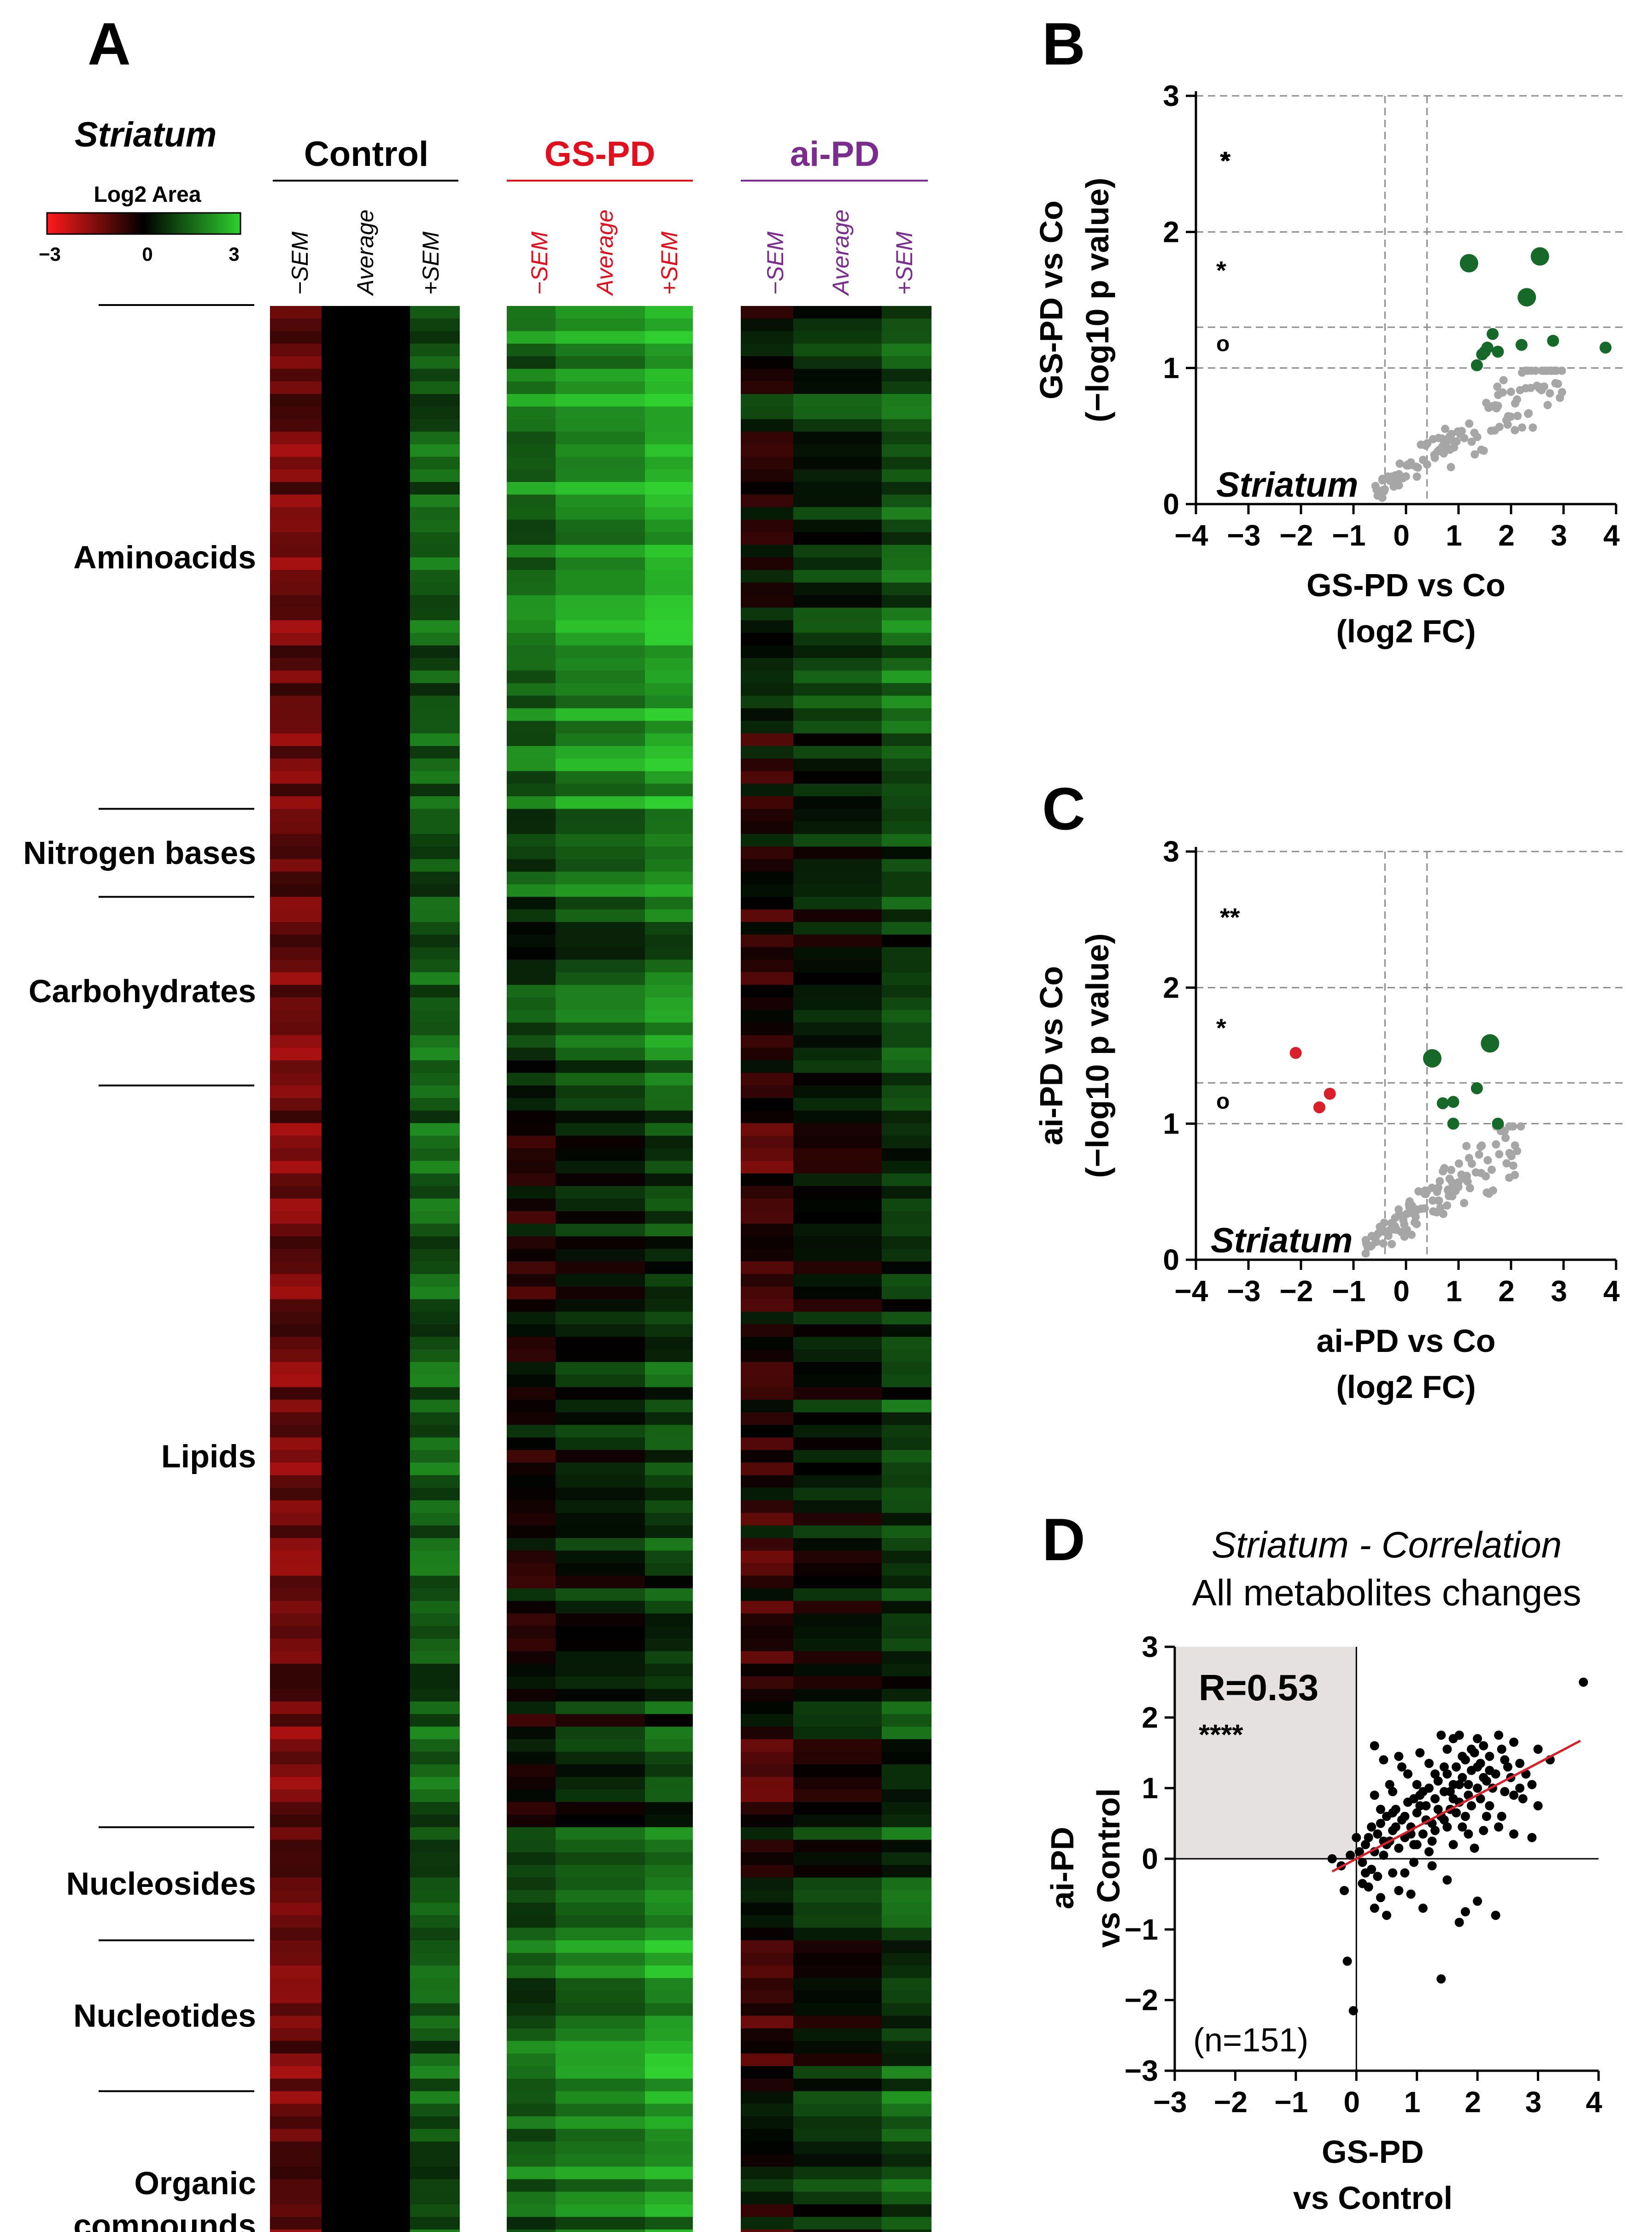 The image size is (1652, 2232). Describe the element at coordinates (1453, 1123) in the screenshot. I see `data-point-significant` at that location.